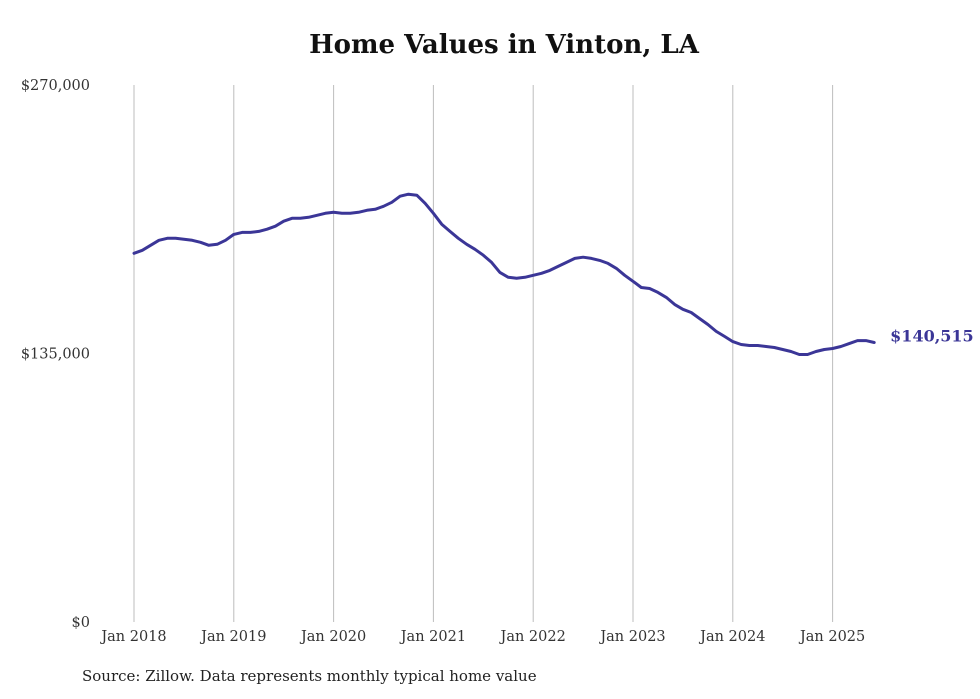 This screenshot has height=699, width=980. Describe the element at coordinates (332, 637) in the screenshot. I see `x-tick-label: Jan 2020` at that location.